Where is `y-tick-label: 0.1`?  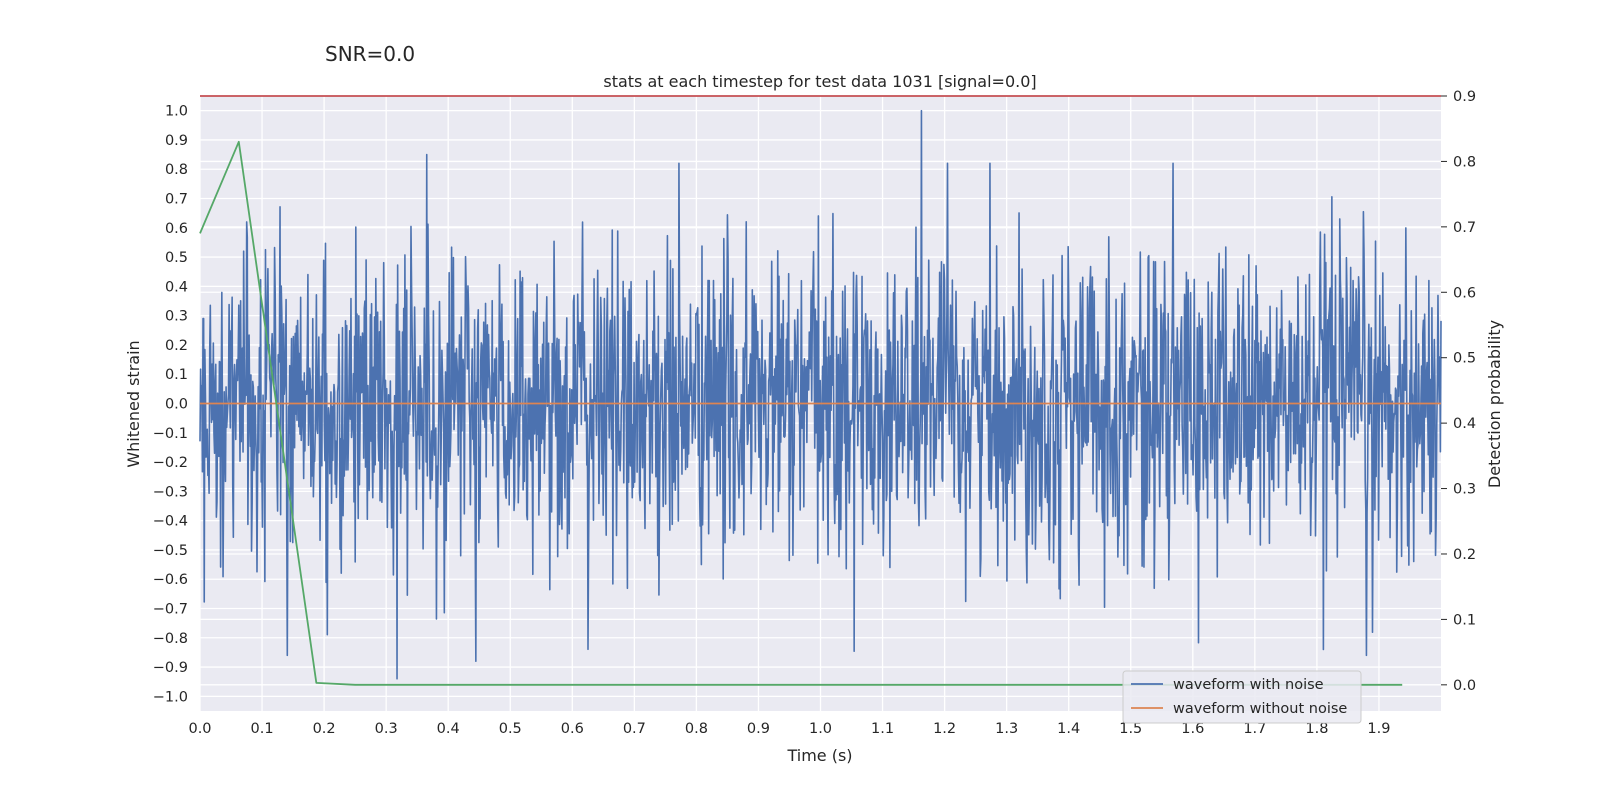 y-tick-label: 0.1 is located at coordinates (176, 375).